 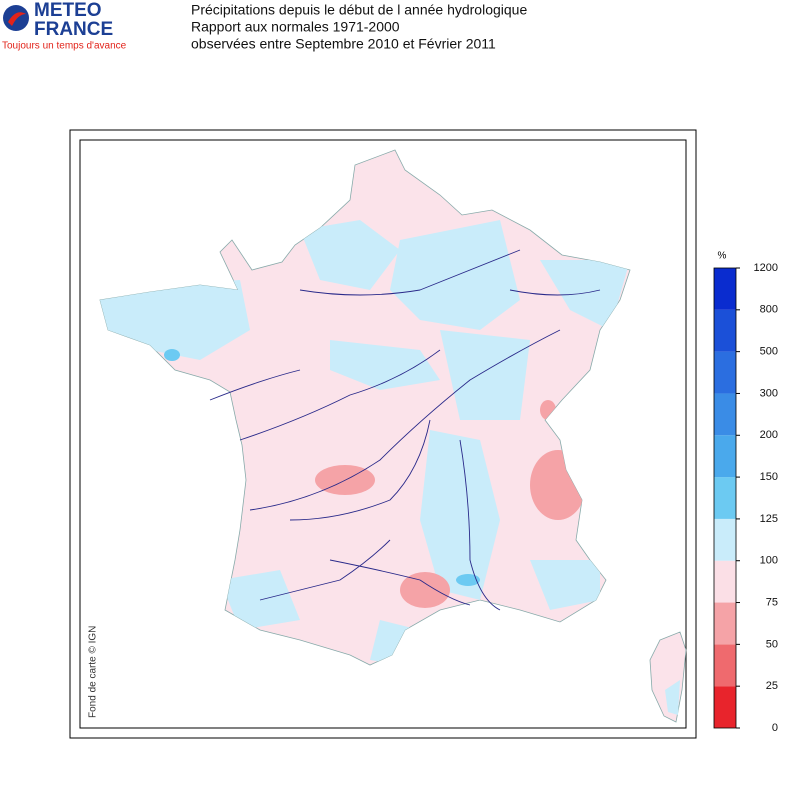 I want to click on logo-swoosh, so click(x=17, y=19).